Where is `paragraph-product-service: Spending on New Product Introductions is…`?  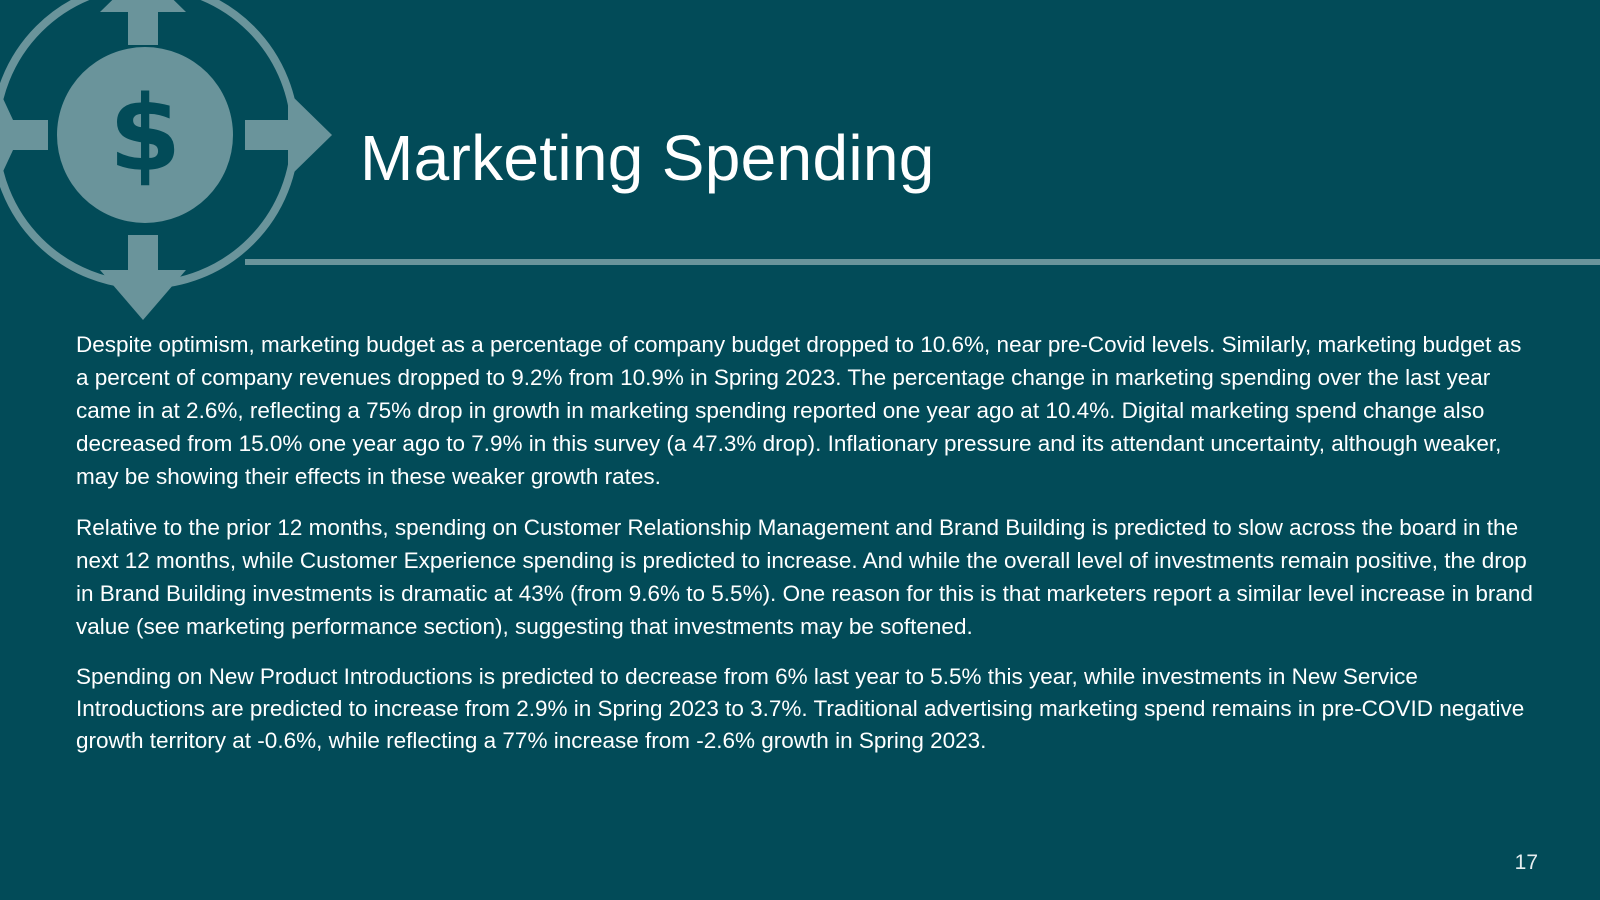 paragraph-product-service: Spending on New Product Introductions is… is located at coordinates (800, 708).